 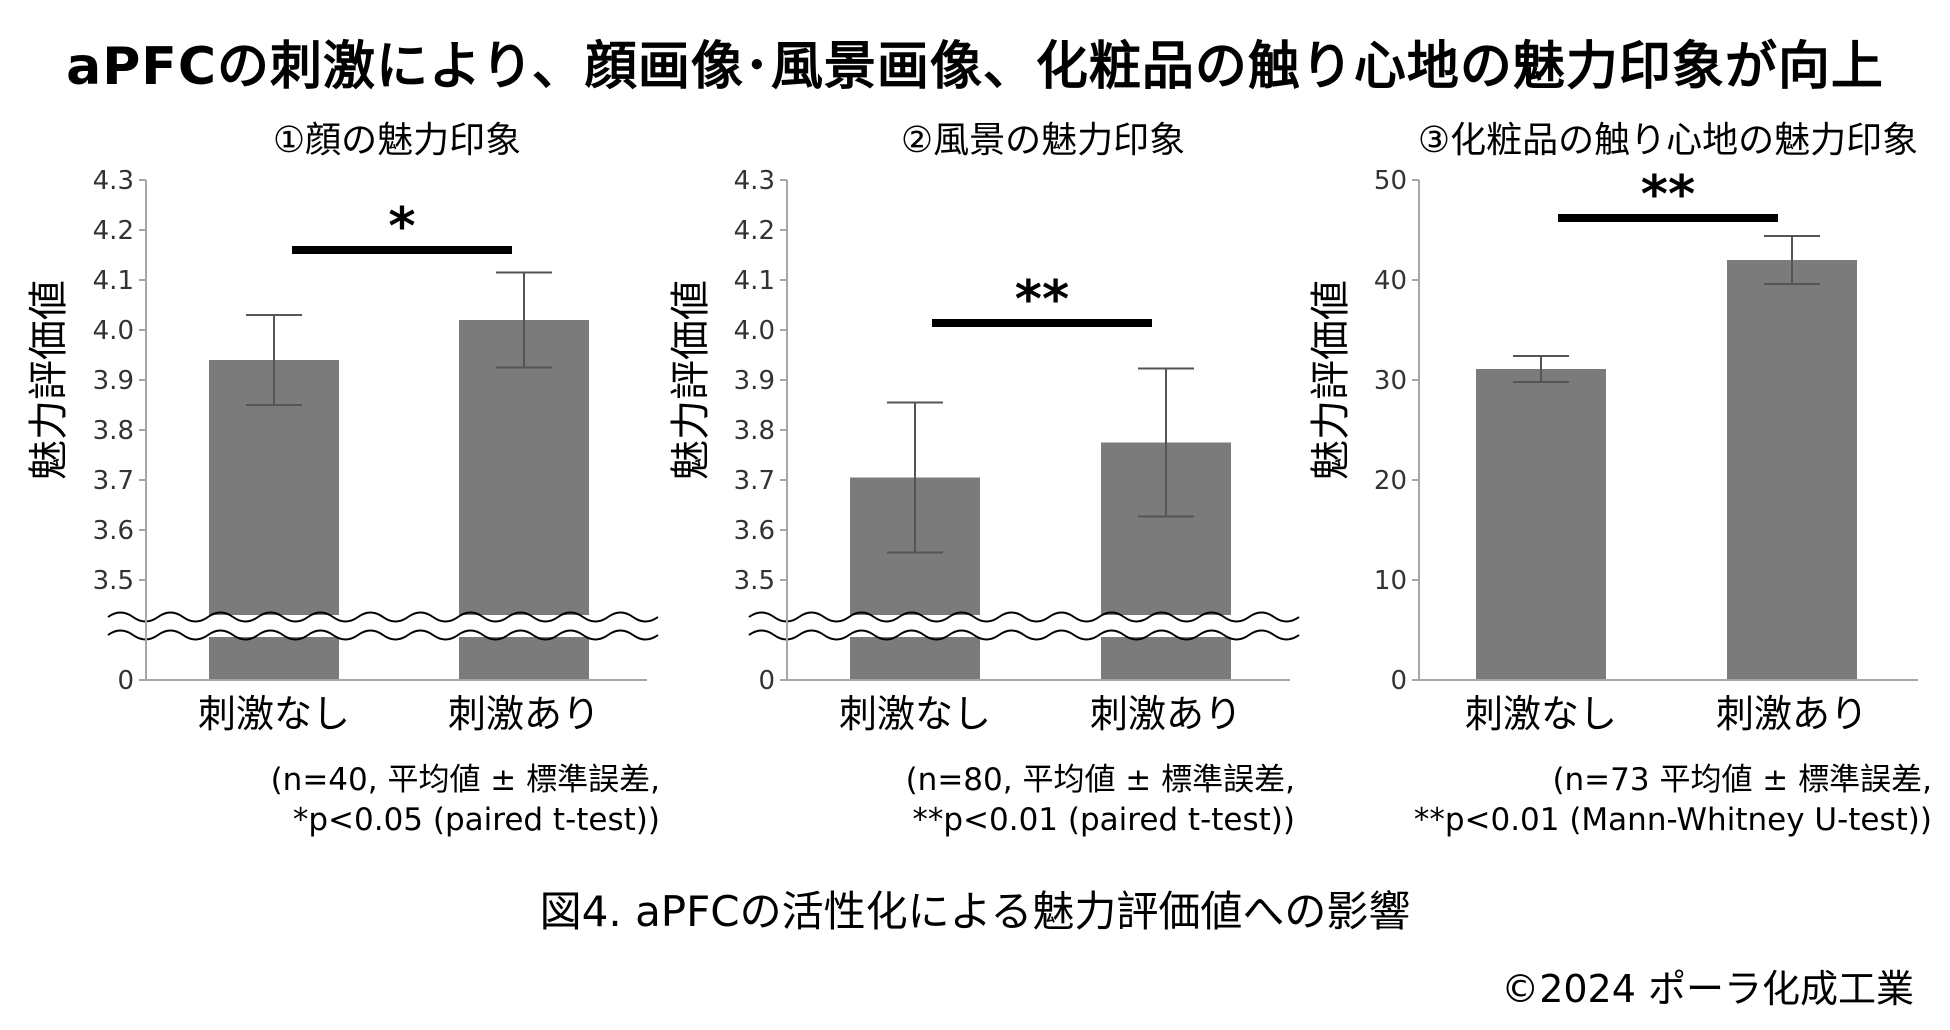 What do you see at coordinates (691, 380) in the screenshot?
I see `chart2-ylabel: 魅力評価値` at bounding box center [691, 380].